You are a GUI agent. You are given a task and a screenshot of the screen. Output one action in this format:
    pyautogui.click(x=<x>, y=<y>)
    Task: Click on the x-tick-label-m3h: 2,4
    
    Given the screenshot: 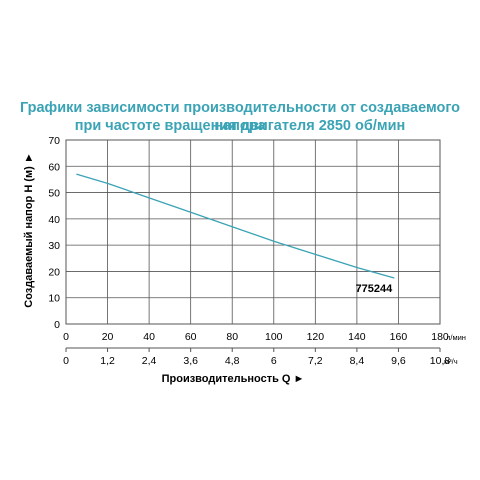 What is the action you would take?
    pyautogui.click(x=149, y=361)
    